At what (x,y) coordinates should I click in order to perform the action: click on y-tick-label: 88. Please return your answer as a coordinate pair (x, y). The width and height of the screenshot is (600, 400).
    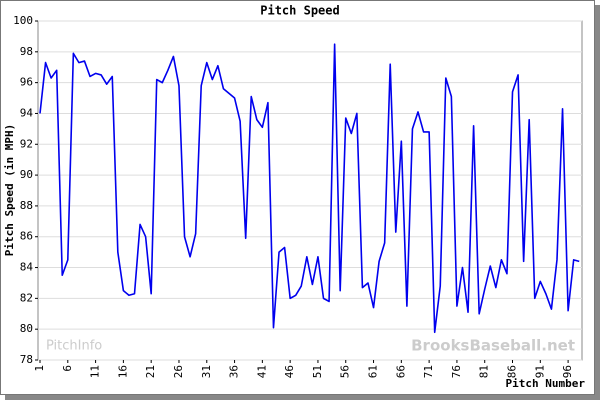
    Looking at the image, I should click on (26, 205).